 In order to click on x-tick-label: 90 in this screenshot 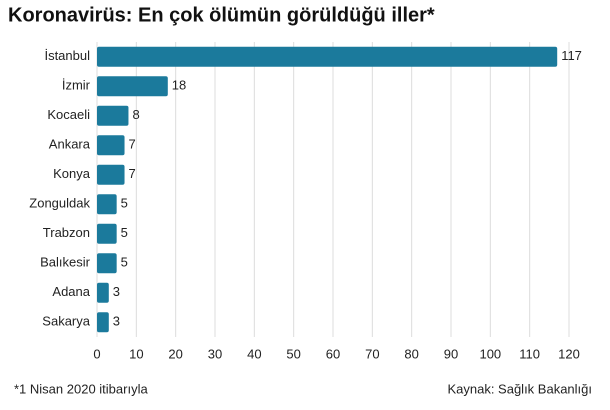, I will do `click(451, 353)`.